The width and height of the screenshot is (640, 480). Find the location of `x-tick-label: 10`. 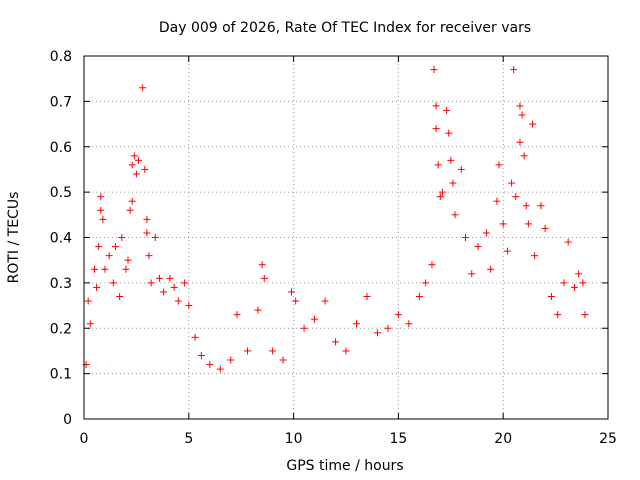

x-tick-label: 10 is located at coordinates (294, 439).